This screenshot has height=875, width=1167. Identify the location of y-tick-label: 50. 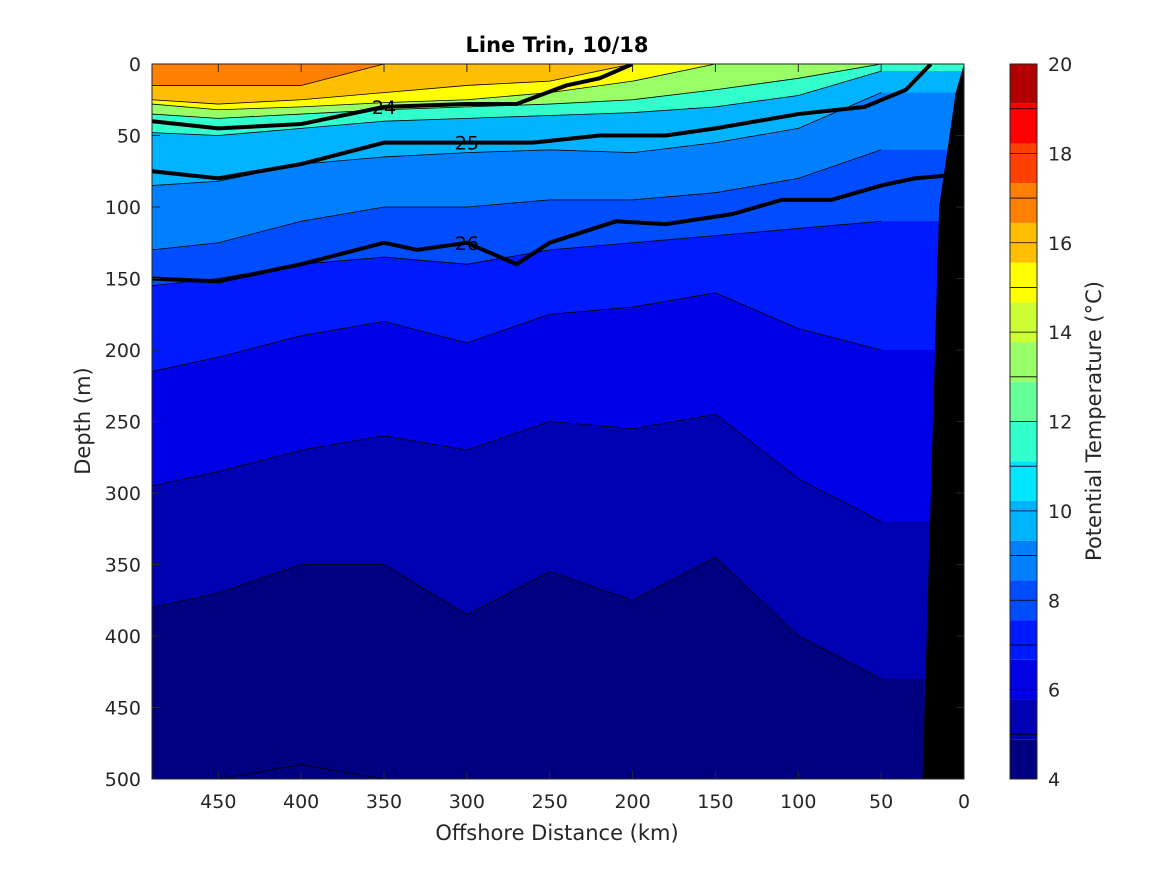
(129, 137).